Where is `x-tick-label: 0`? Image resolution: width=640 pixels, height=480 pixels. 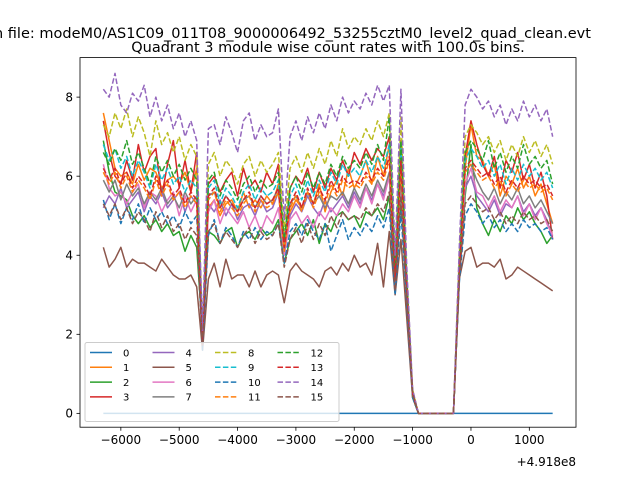 x-tick-label: 0 is located at coordinates (471, 440).